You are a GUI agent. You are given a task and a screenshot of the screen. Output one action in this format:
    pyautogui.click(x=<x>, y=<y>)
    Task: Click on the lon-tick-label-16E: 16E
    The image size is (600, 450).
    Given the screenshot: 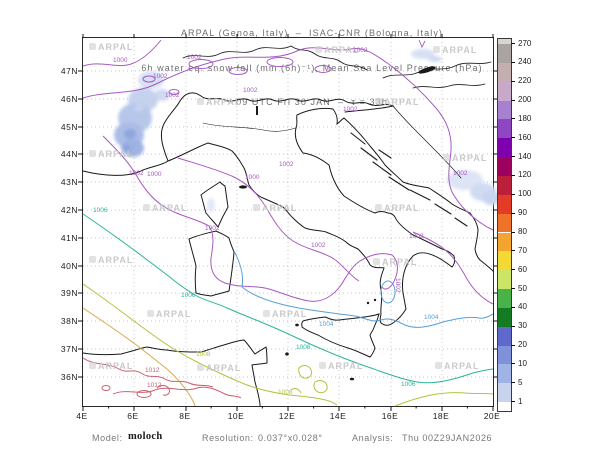 What is the action you would take?
    pyautogui.click(x=390, y=416)
    